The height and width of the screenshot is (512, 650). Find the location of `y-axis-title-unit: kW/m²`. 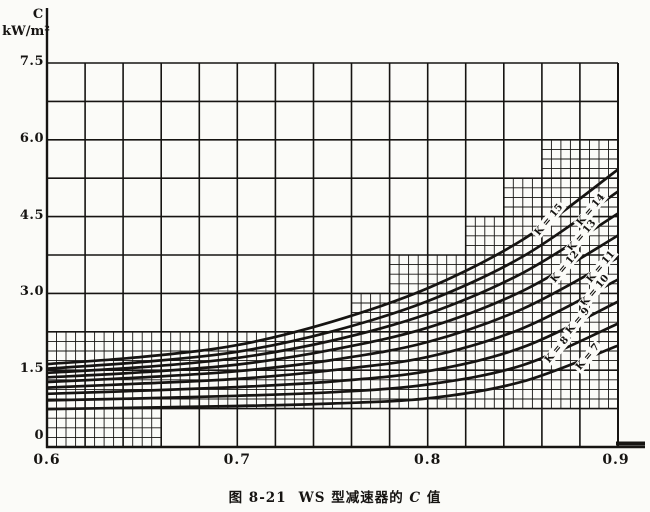

y-axis-title-unit: kW/m² is located at coordinates (26, 31).